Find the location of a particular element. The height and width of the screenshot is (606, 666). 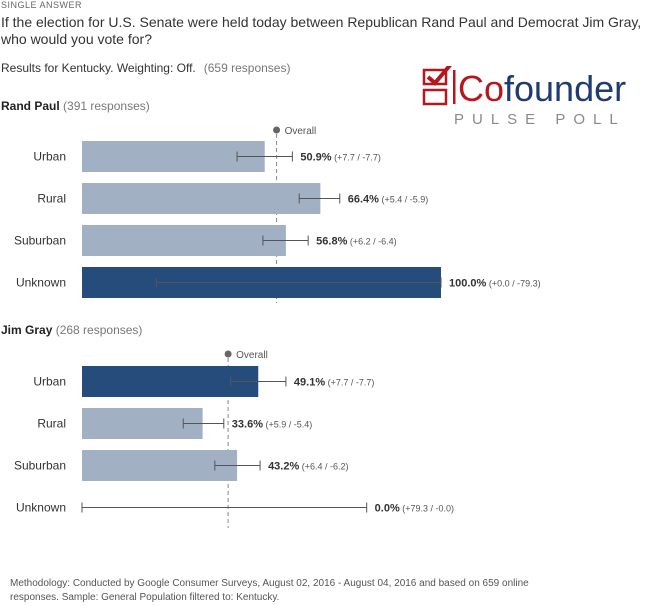

value-label: 66.4% is located at coordinates (363, 200).